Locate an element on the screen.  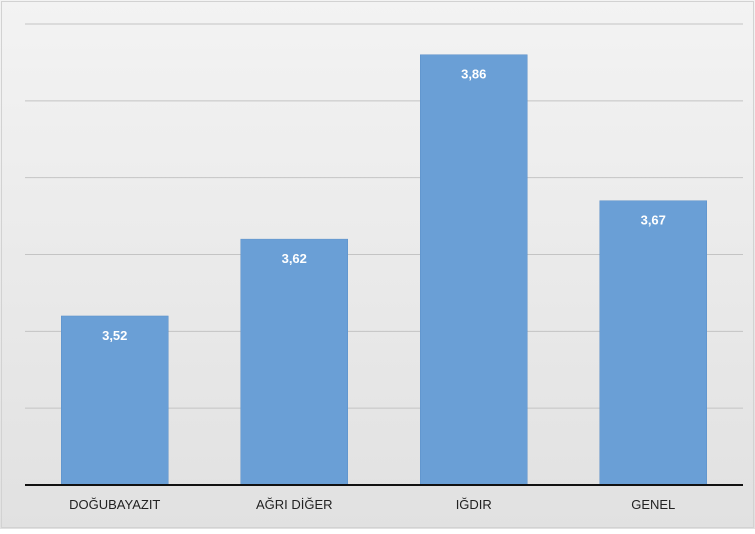
category-label: DOĞUBAYAZIT is located at coordinates (114, 504).